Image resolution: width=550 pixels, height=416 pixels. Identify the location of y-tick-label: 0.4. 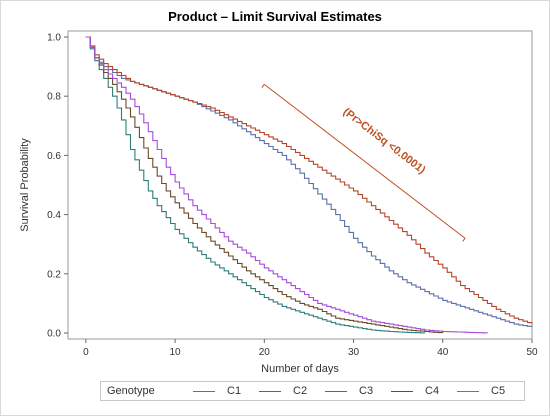
(54, 215).